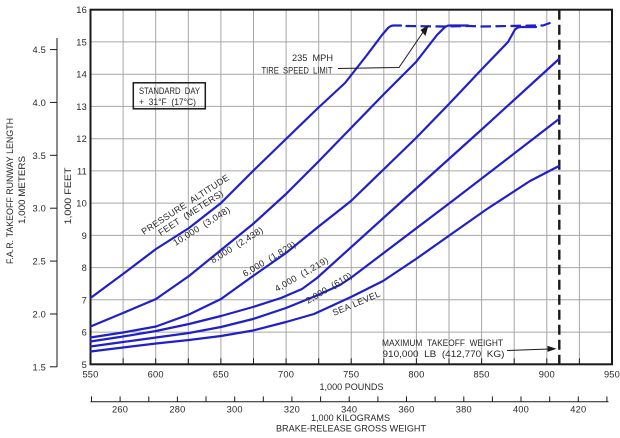 The height and width of the screenshot is (438, 620). Describe the element at coordinates (349, 410) in the screenshot. I see `svg-text: 340` at that location.